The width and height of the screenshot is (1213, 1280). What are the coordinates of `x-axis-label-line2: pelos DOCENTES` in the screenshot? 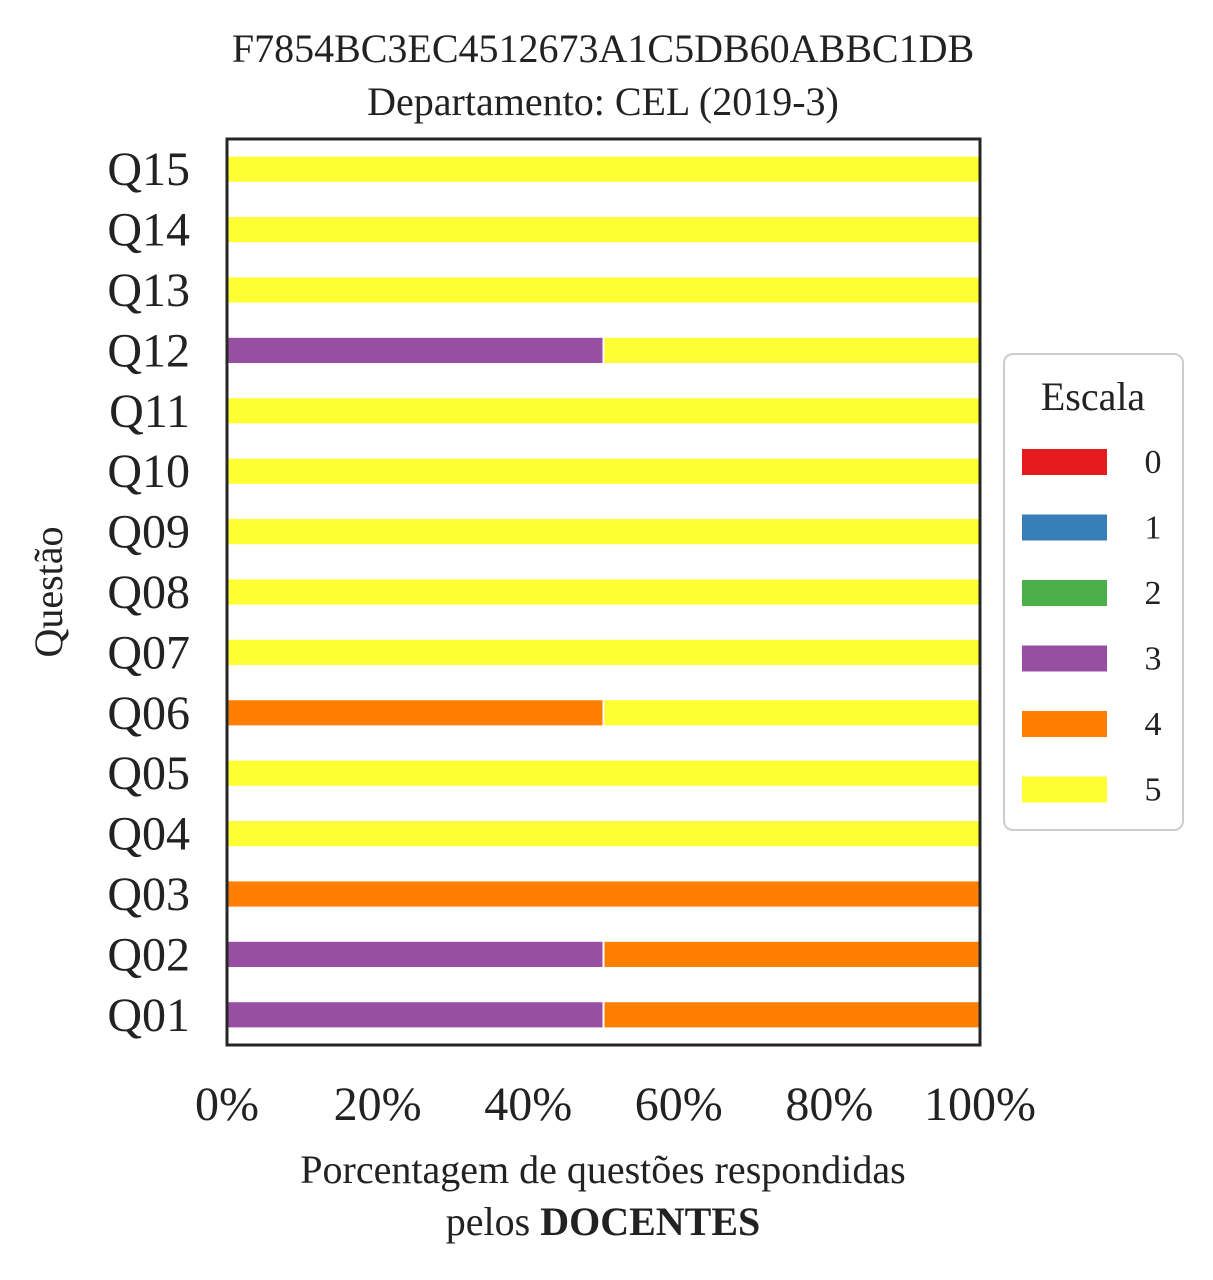 It's located at (603, 1221).